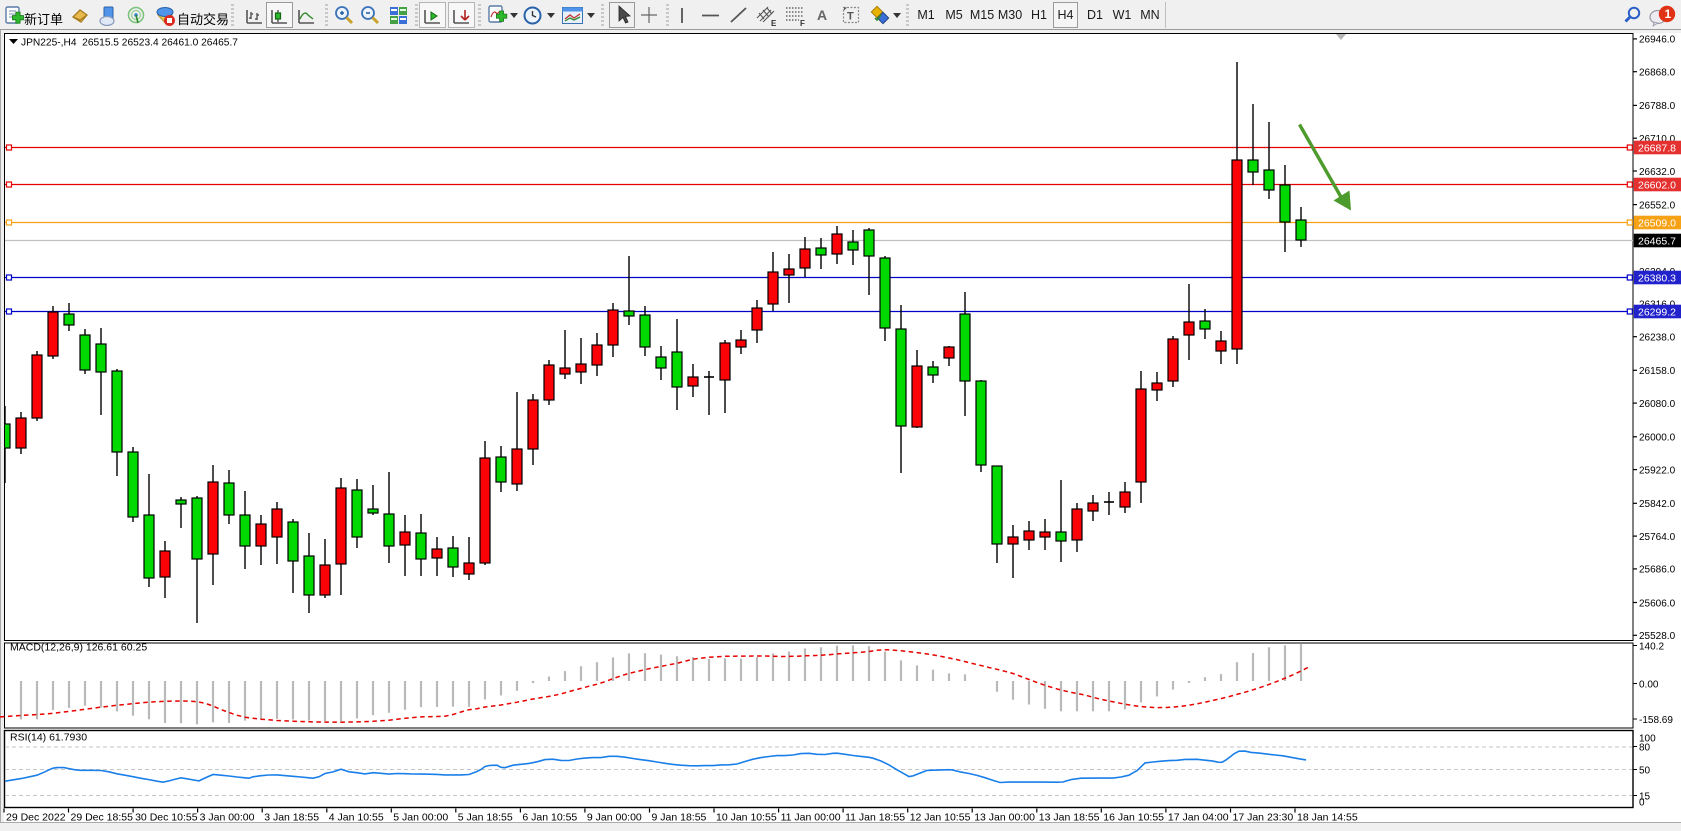 The height and width of the screenshot is (831, 1681). Describe the element at coordinates (1645, 747) in the screenshot. I see `svg-text: 80` at that location.